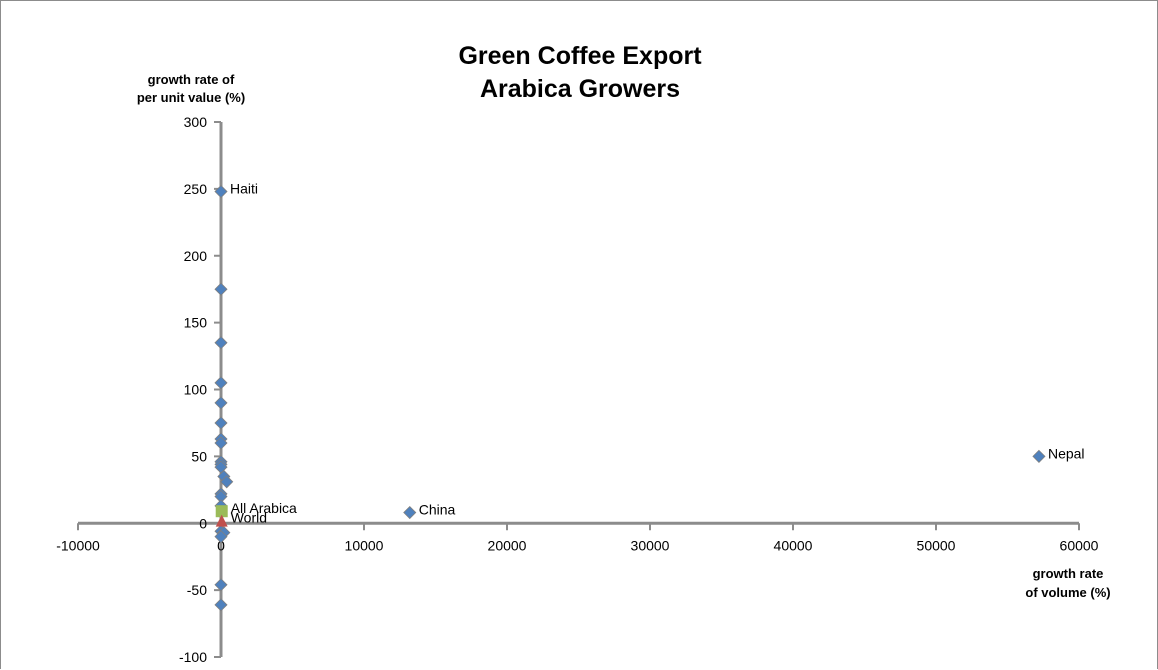 The image size is (1158, 670). What do you see at coordinates (1066, 453) in the screenshot?
I see `point-label-nepal: Nepal` at bounding box center [1066, 453].